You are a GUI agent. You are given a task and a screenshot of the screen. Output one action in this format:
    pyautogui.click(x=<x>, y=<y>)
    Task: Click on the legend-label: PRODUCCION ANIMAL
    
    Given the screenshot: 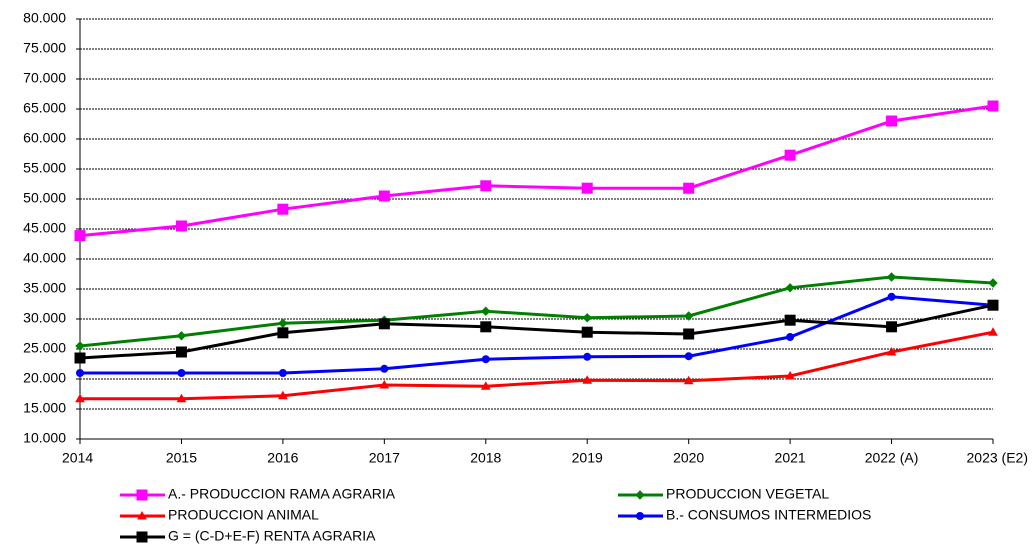 What is the action you would take?
    pyautogui.click(x=243, y=515)
    